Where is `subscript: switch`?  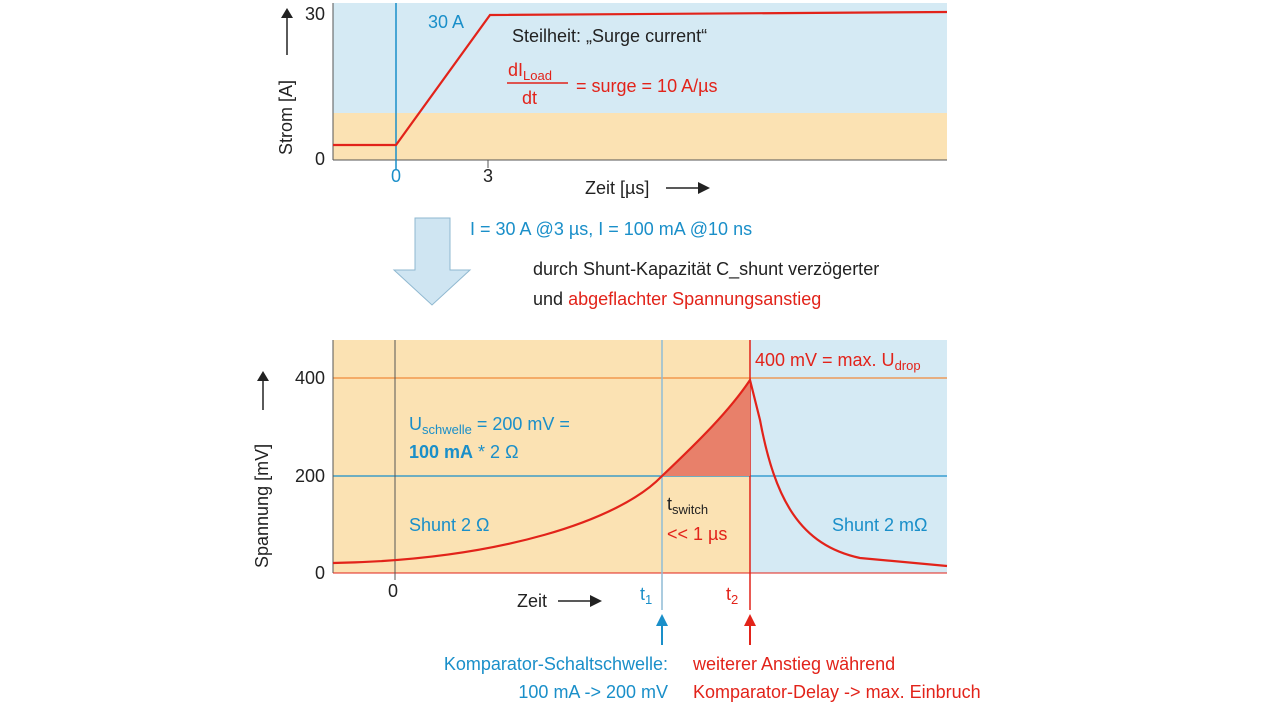 subscript: switch is located at coordinates (690, 509).